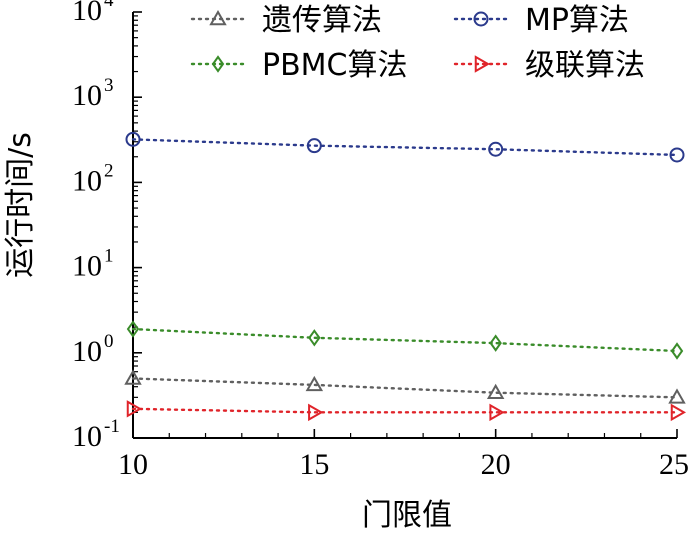 This screenshot has width=700, height=534. I want to click on y-tick-exponent: 1, so click(109, 256).